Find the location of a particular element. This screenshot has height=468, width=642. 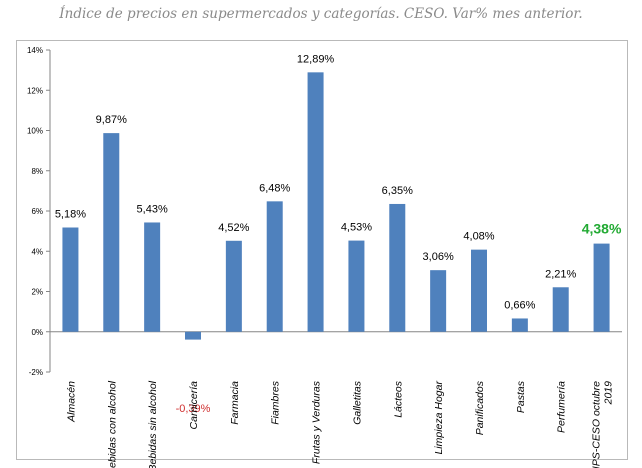

category-label: Carnicería is located at coordinates (194, 405).